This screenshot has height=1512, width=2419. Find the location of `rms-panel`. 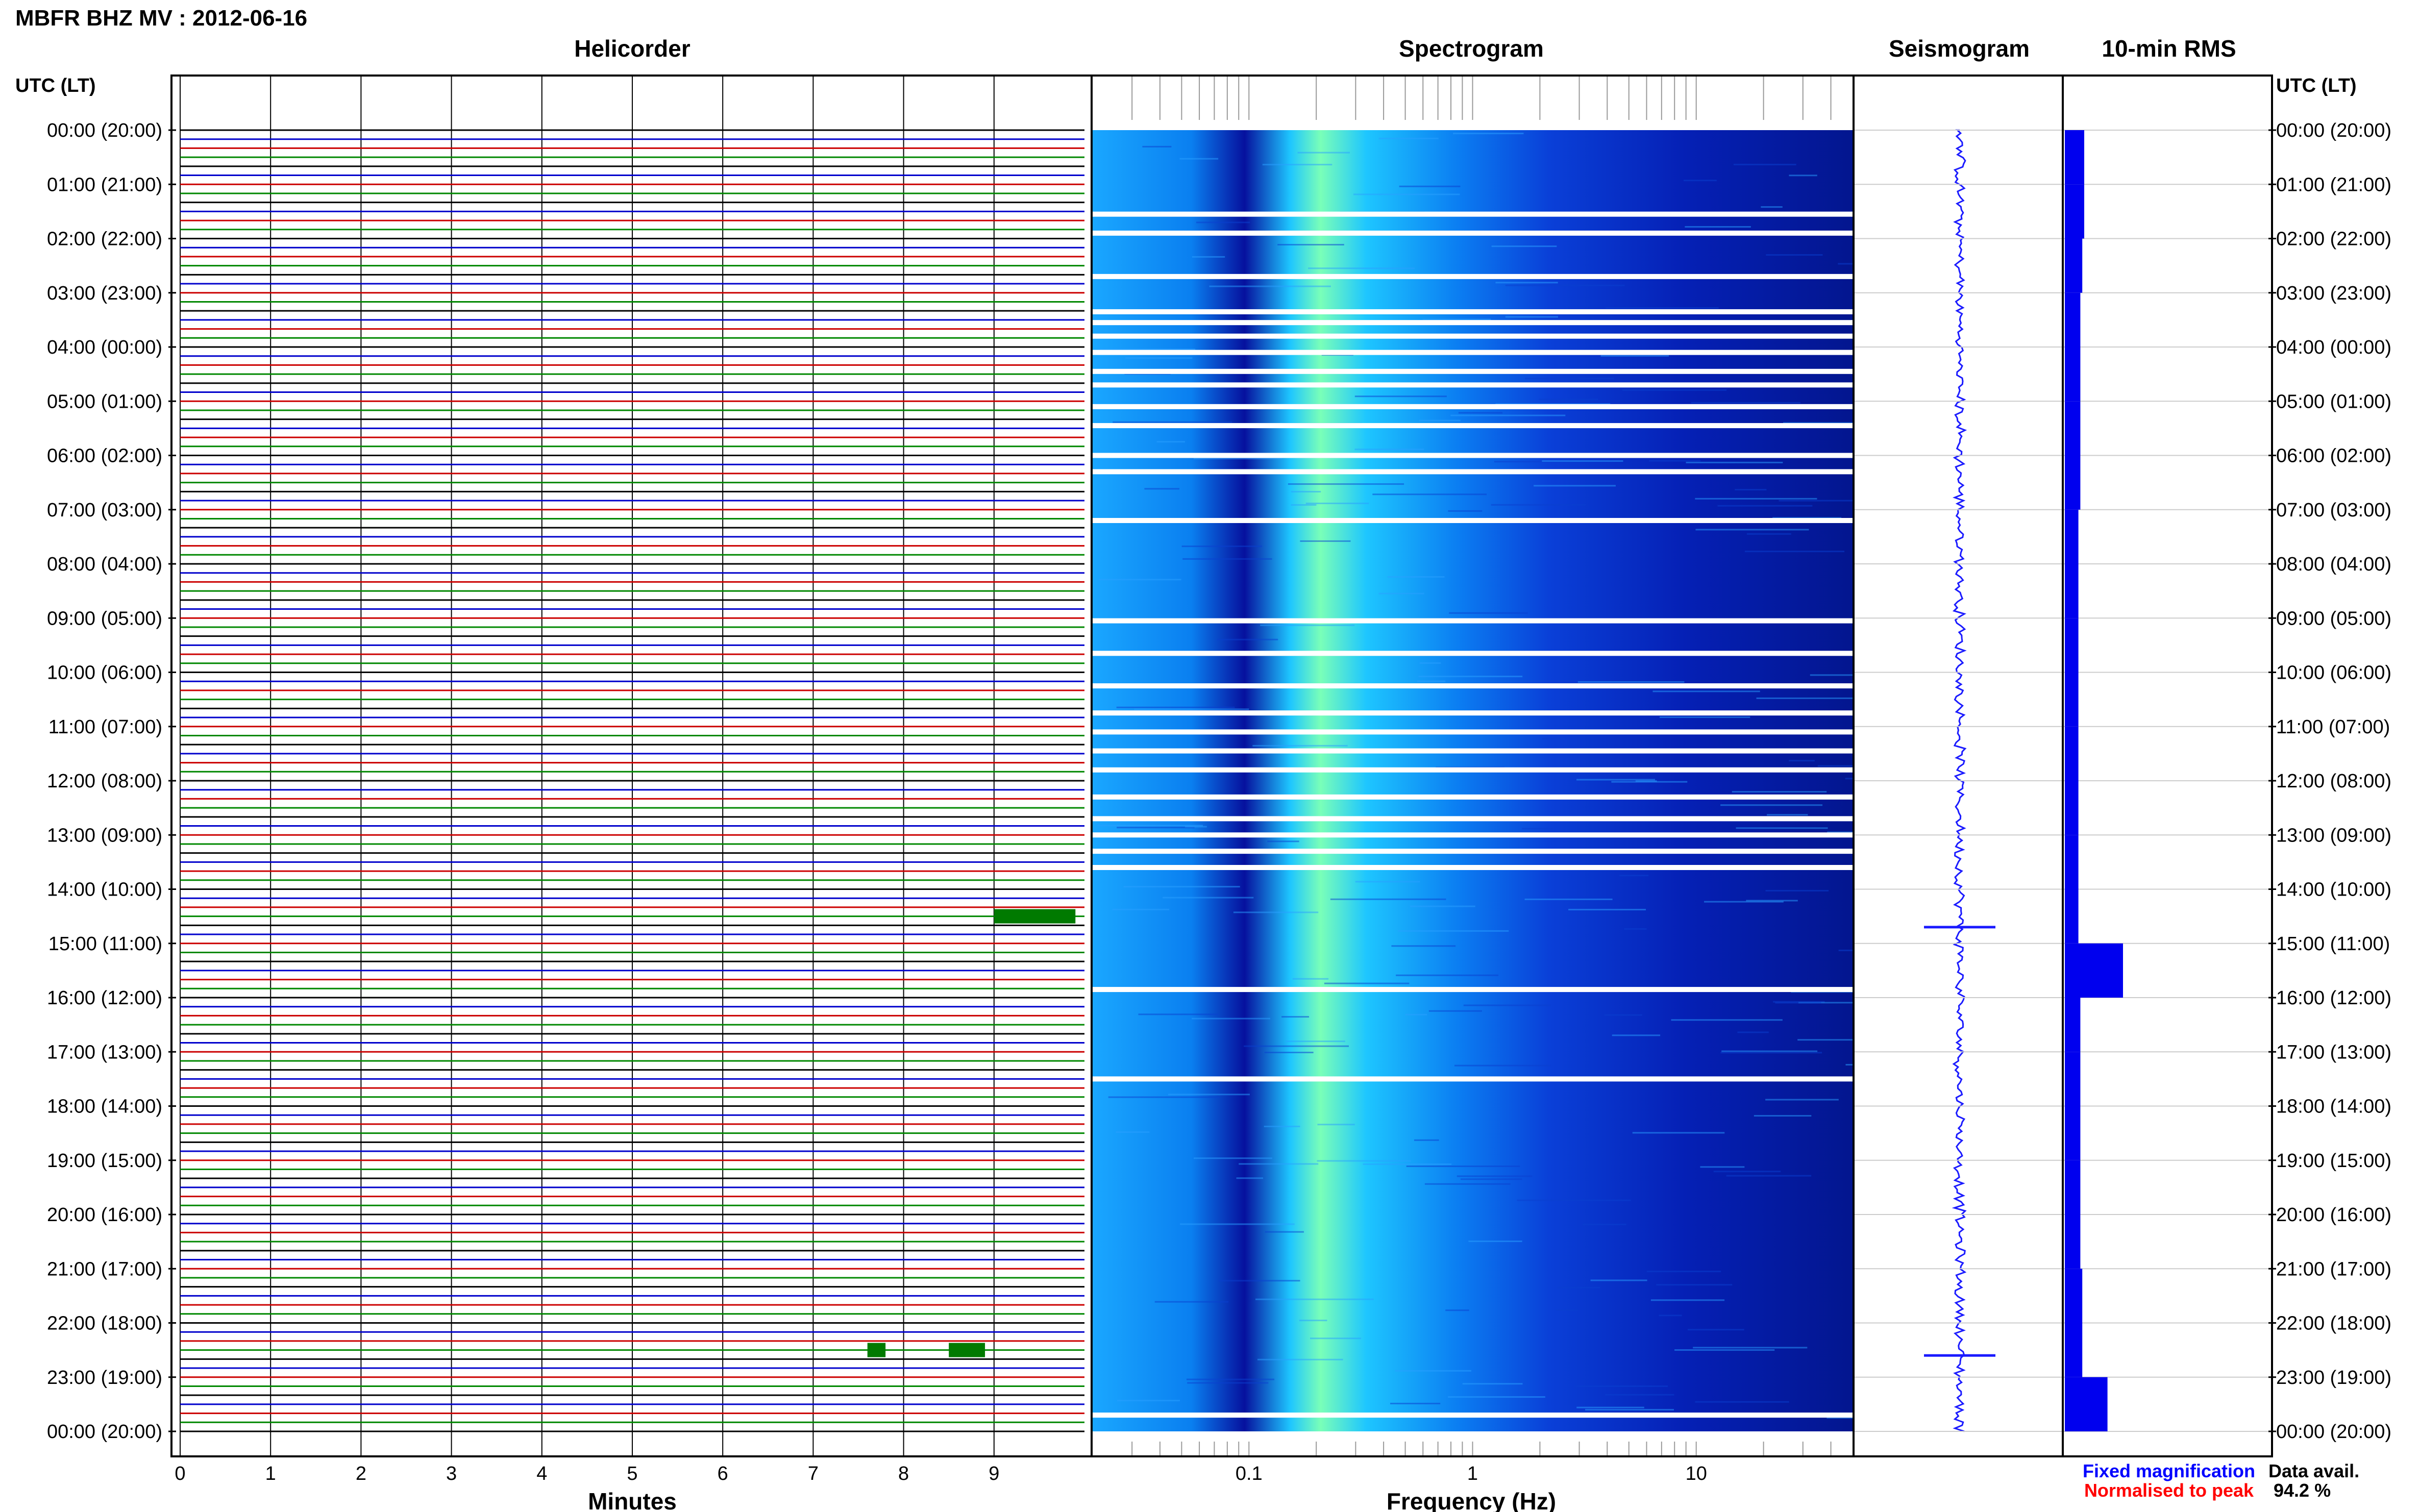

rms-panel is located at coordinates (2094, 780).